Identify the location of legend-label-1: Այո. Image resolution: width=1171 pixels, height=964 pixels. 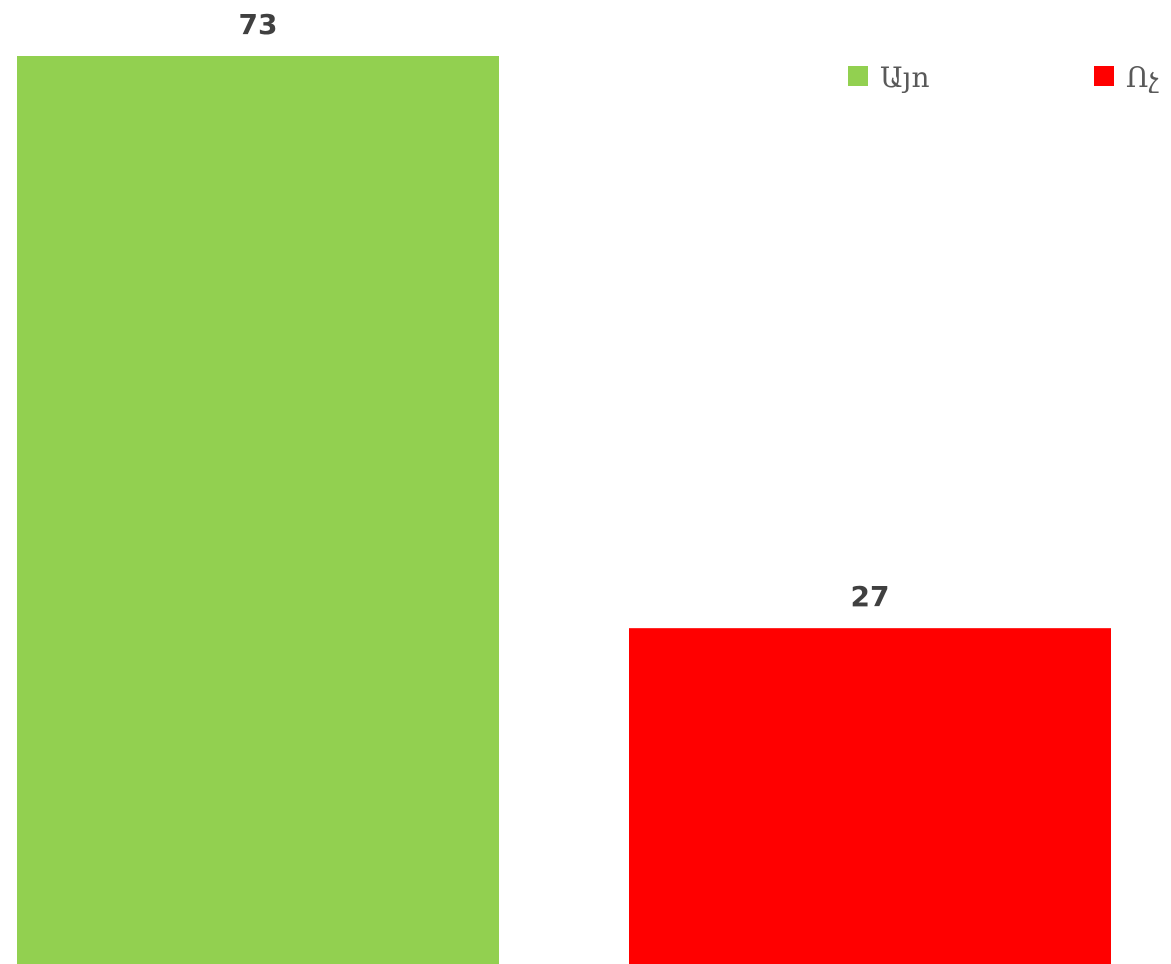
(905, 77).